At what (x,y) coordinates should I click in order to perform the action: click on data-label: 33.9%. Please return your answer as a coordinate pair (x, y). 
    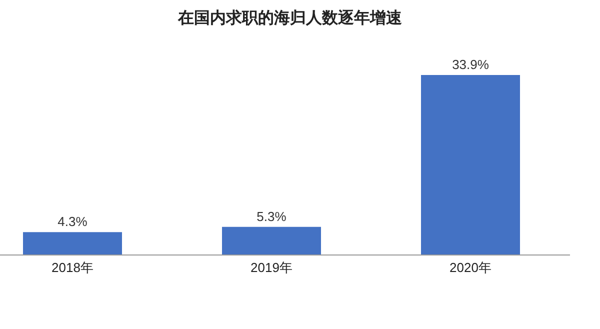
    Looking at the image, I should click on (471, 64).